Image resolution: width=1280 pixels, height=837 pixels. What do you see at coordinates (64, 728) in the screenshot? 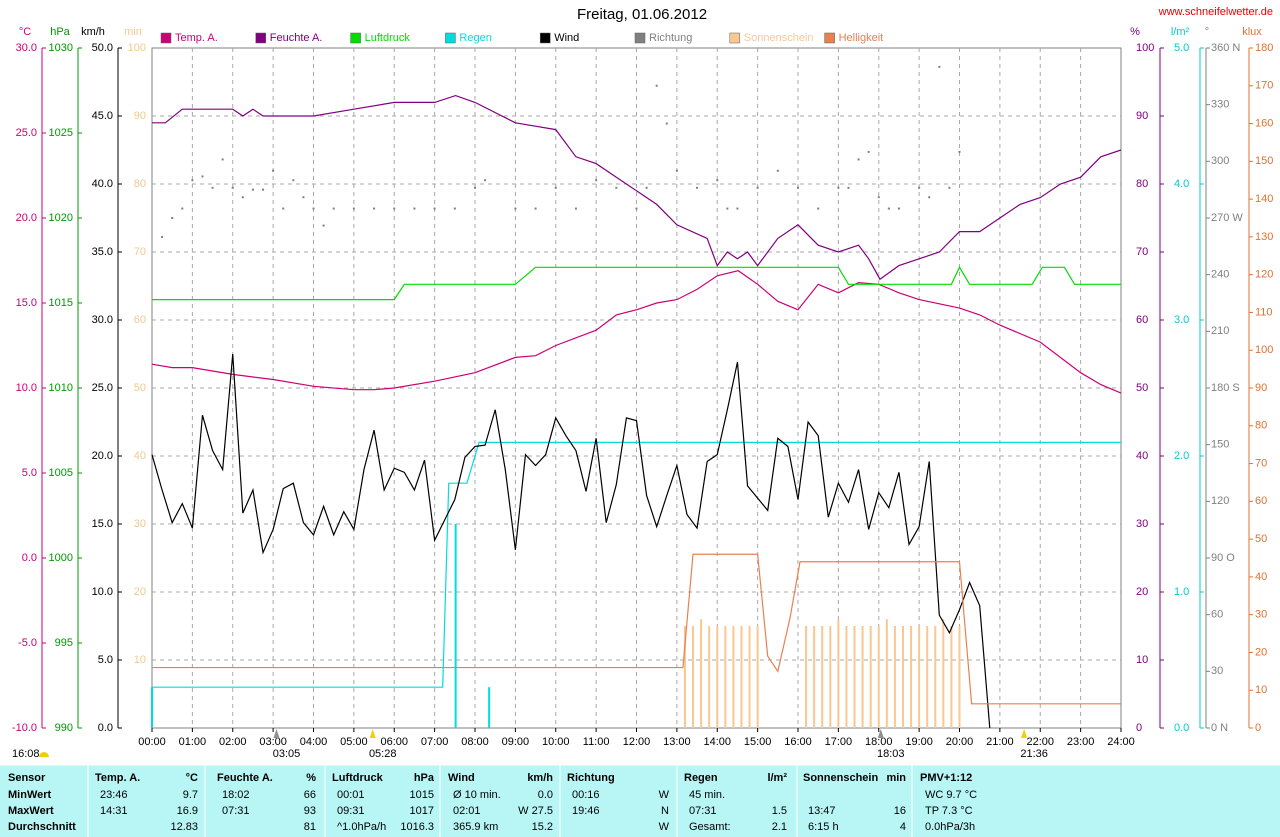
I see `y-tick-label: 990` at bounding box center [64, 728].